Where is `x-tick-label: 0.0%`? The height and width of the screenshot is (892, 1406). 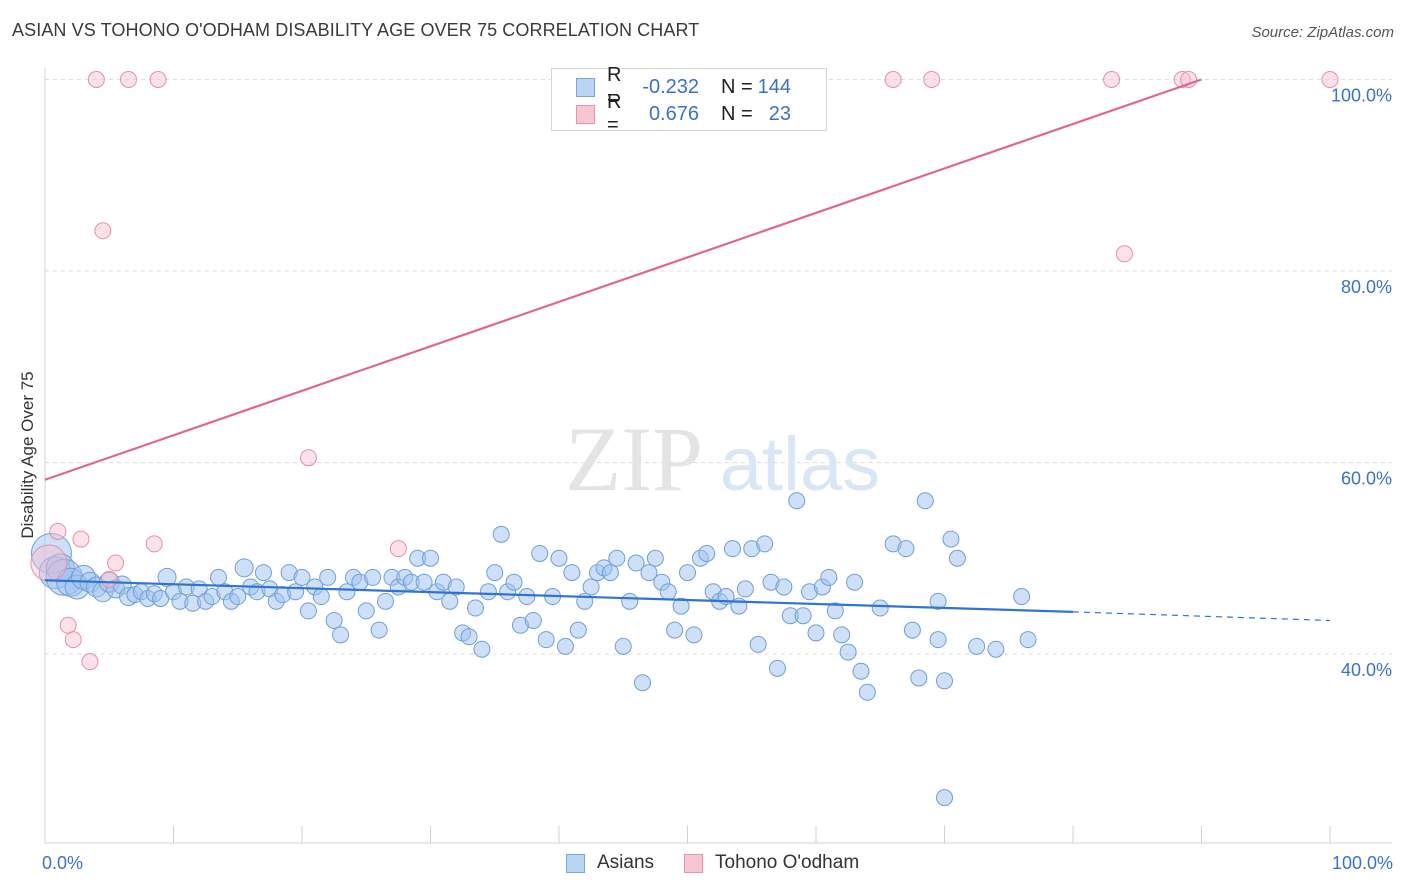 x-tick-label: 0.0% is located at coordinates (62, 863).